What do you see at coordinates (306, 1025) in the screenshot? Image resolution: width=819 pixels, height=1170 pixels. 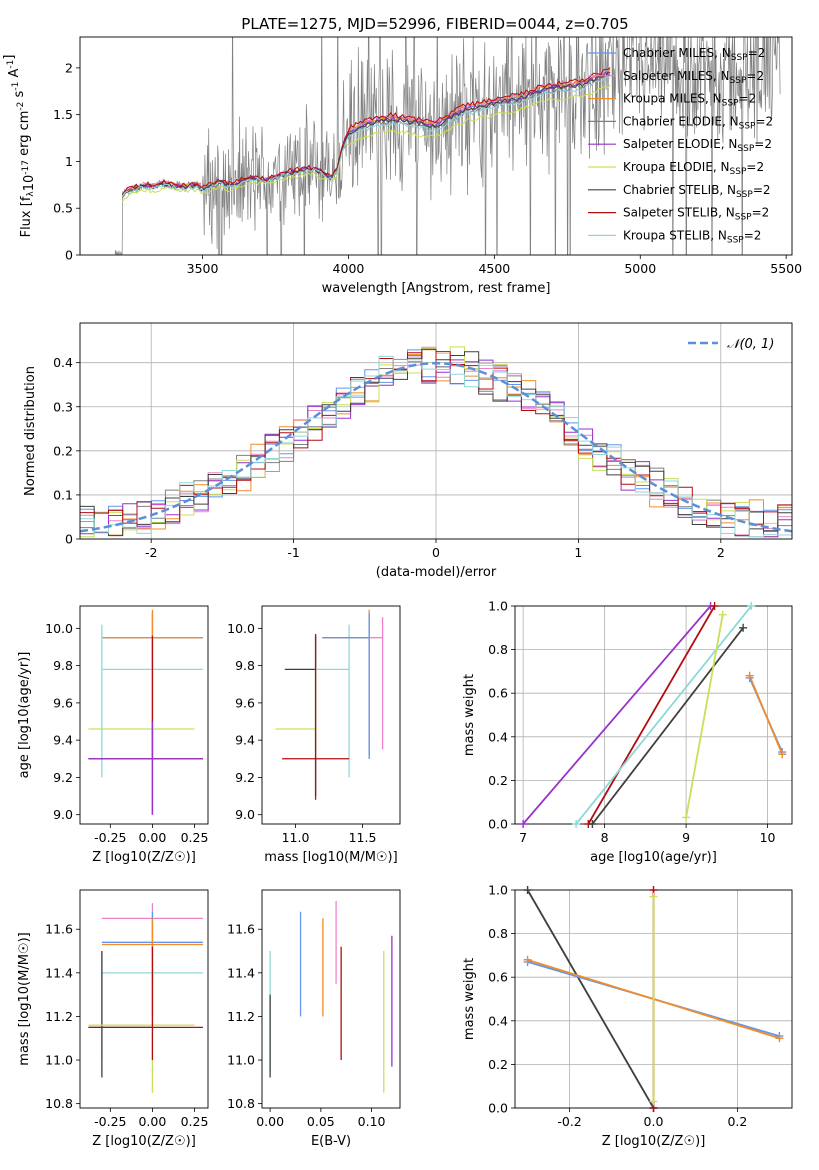 I see `ebv_mass-ticks: 0.00 0.05 0.10 10.8 11.0 11.2 11.4 11.6` at bounding box center [306, 1025].